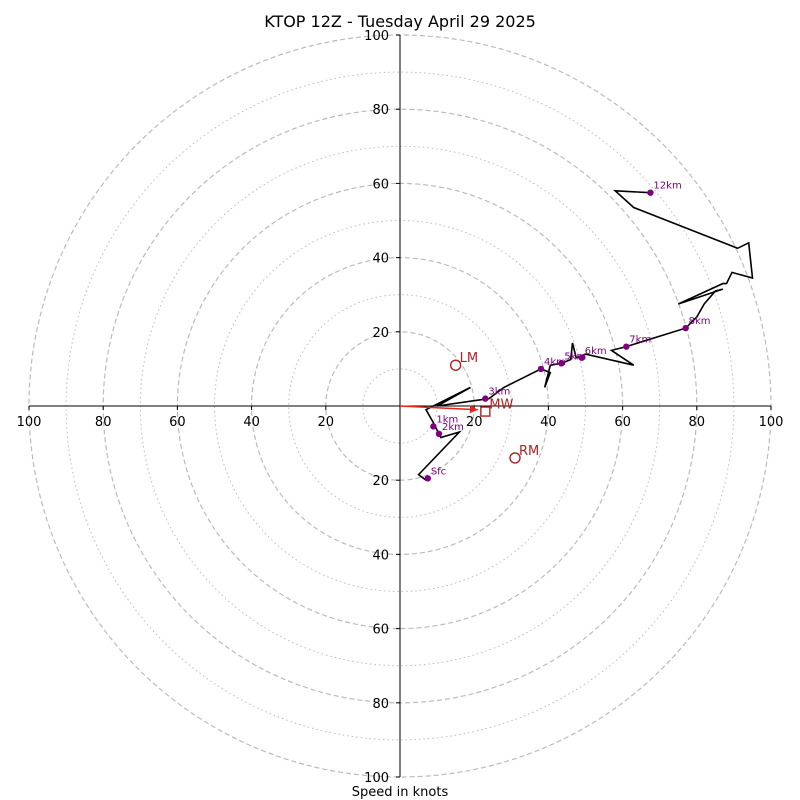 The width and height of the screenshot is (800, 800). I want to click on height-point-sfc, so click(428, 478).